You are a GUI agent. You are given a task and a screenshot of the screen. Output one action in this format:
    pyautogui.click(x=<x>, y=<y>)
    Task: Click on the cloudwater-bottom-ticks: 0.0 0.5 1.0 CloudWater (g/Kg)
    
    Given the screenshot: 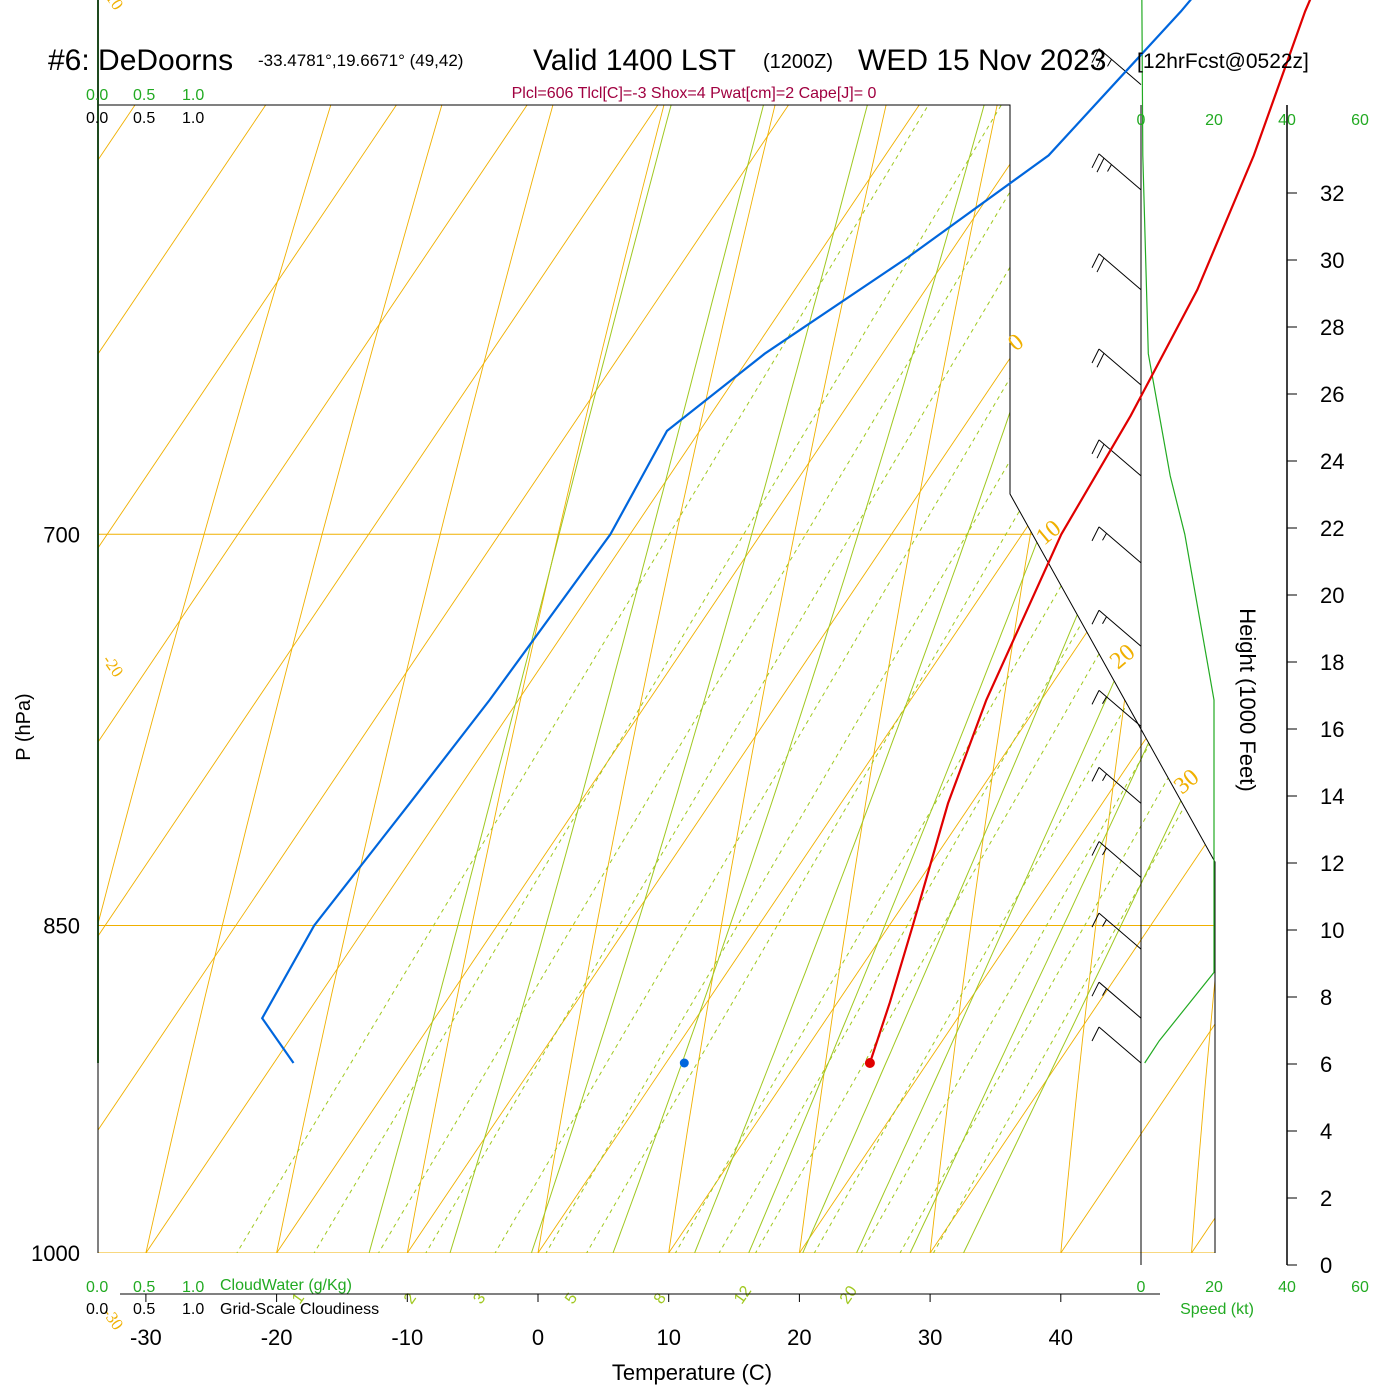 What is the action you would take?
    pyautogui.click(x=219, y=1286)
    